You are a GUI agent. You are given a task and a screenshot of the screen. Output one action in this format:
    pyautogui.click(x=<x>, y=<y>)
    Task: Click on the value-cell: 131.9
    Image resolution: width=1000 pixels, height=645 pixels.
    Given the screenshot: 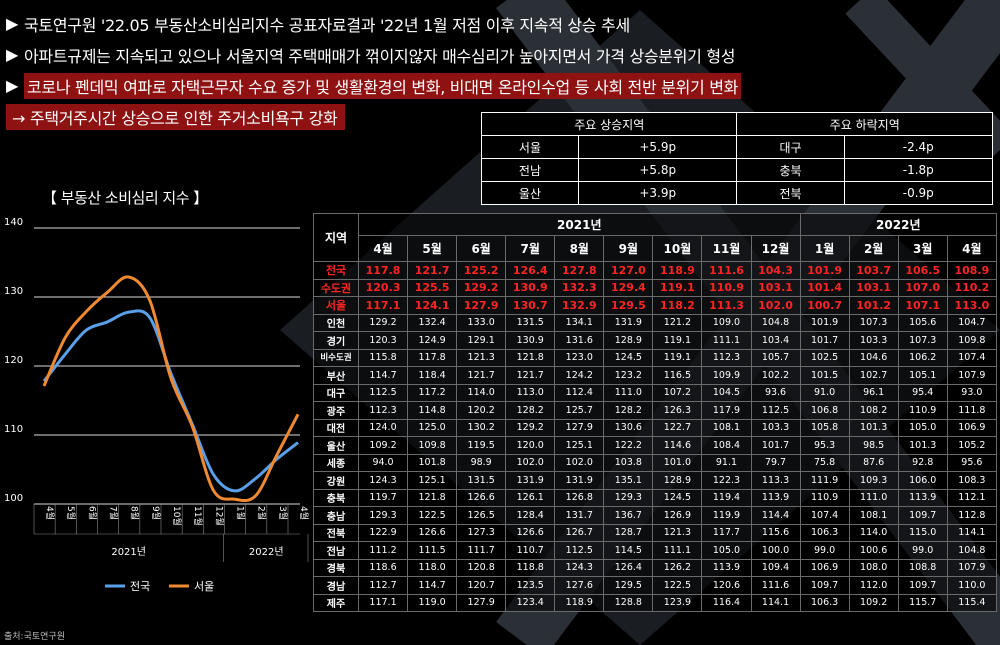 What is the action you would take?
    pyautogui.click(x=530, y=480)
    